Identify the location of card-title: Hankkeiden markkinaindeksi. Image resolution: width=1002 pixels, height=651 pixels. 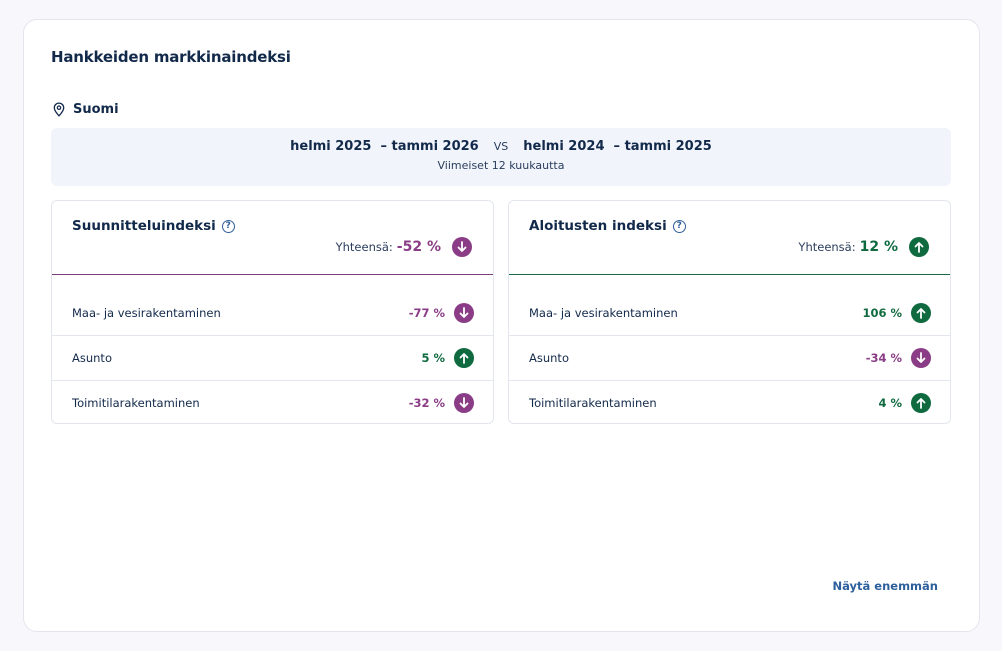
(171, 57).